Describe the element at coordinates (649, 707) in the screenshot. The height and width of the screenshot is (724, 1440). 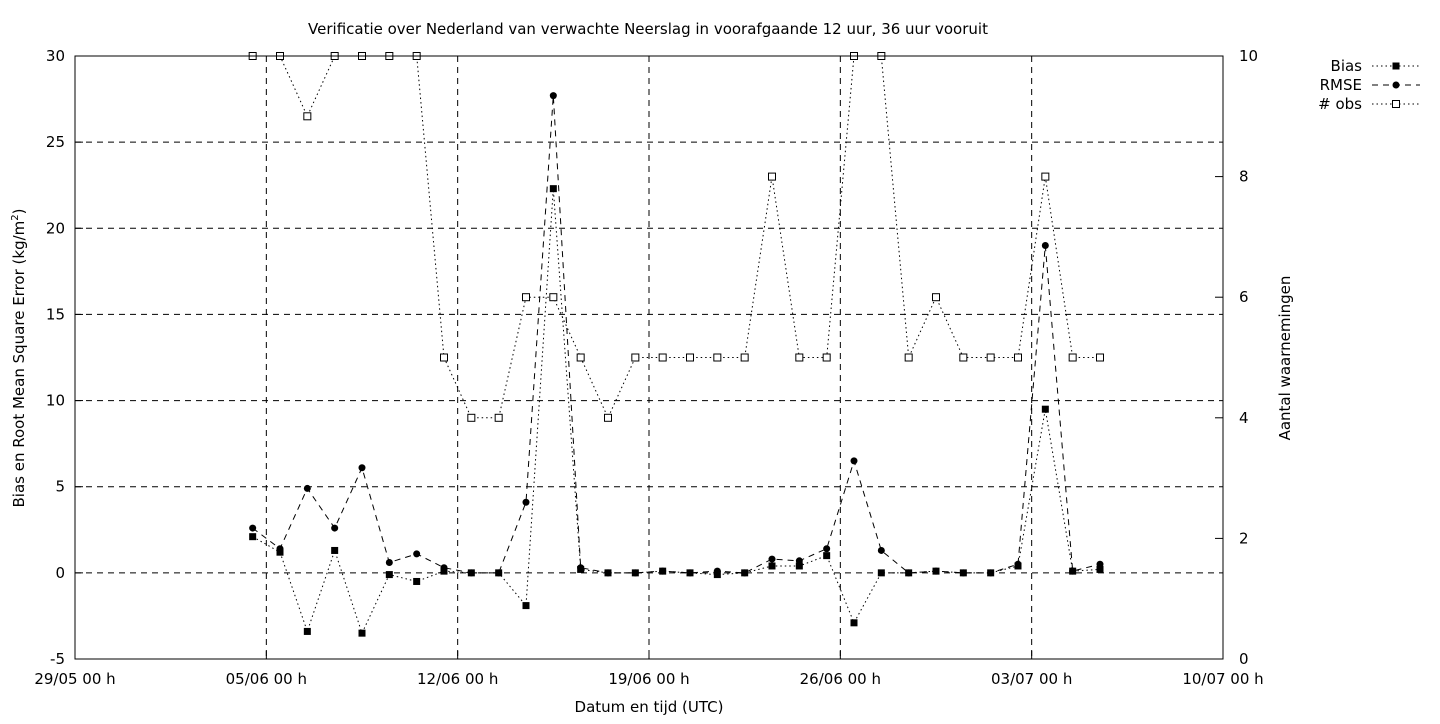
I see `x-axis-label: Datum en tijd (UTC)` at that location.